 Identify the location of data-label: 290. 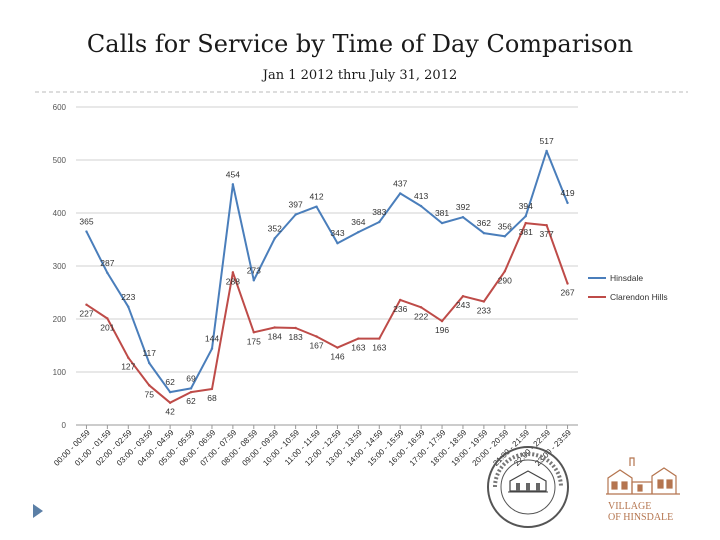
(505, 280).